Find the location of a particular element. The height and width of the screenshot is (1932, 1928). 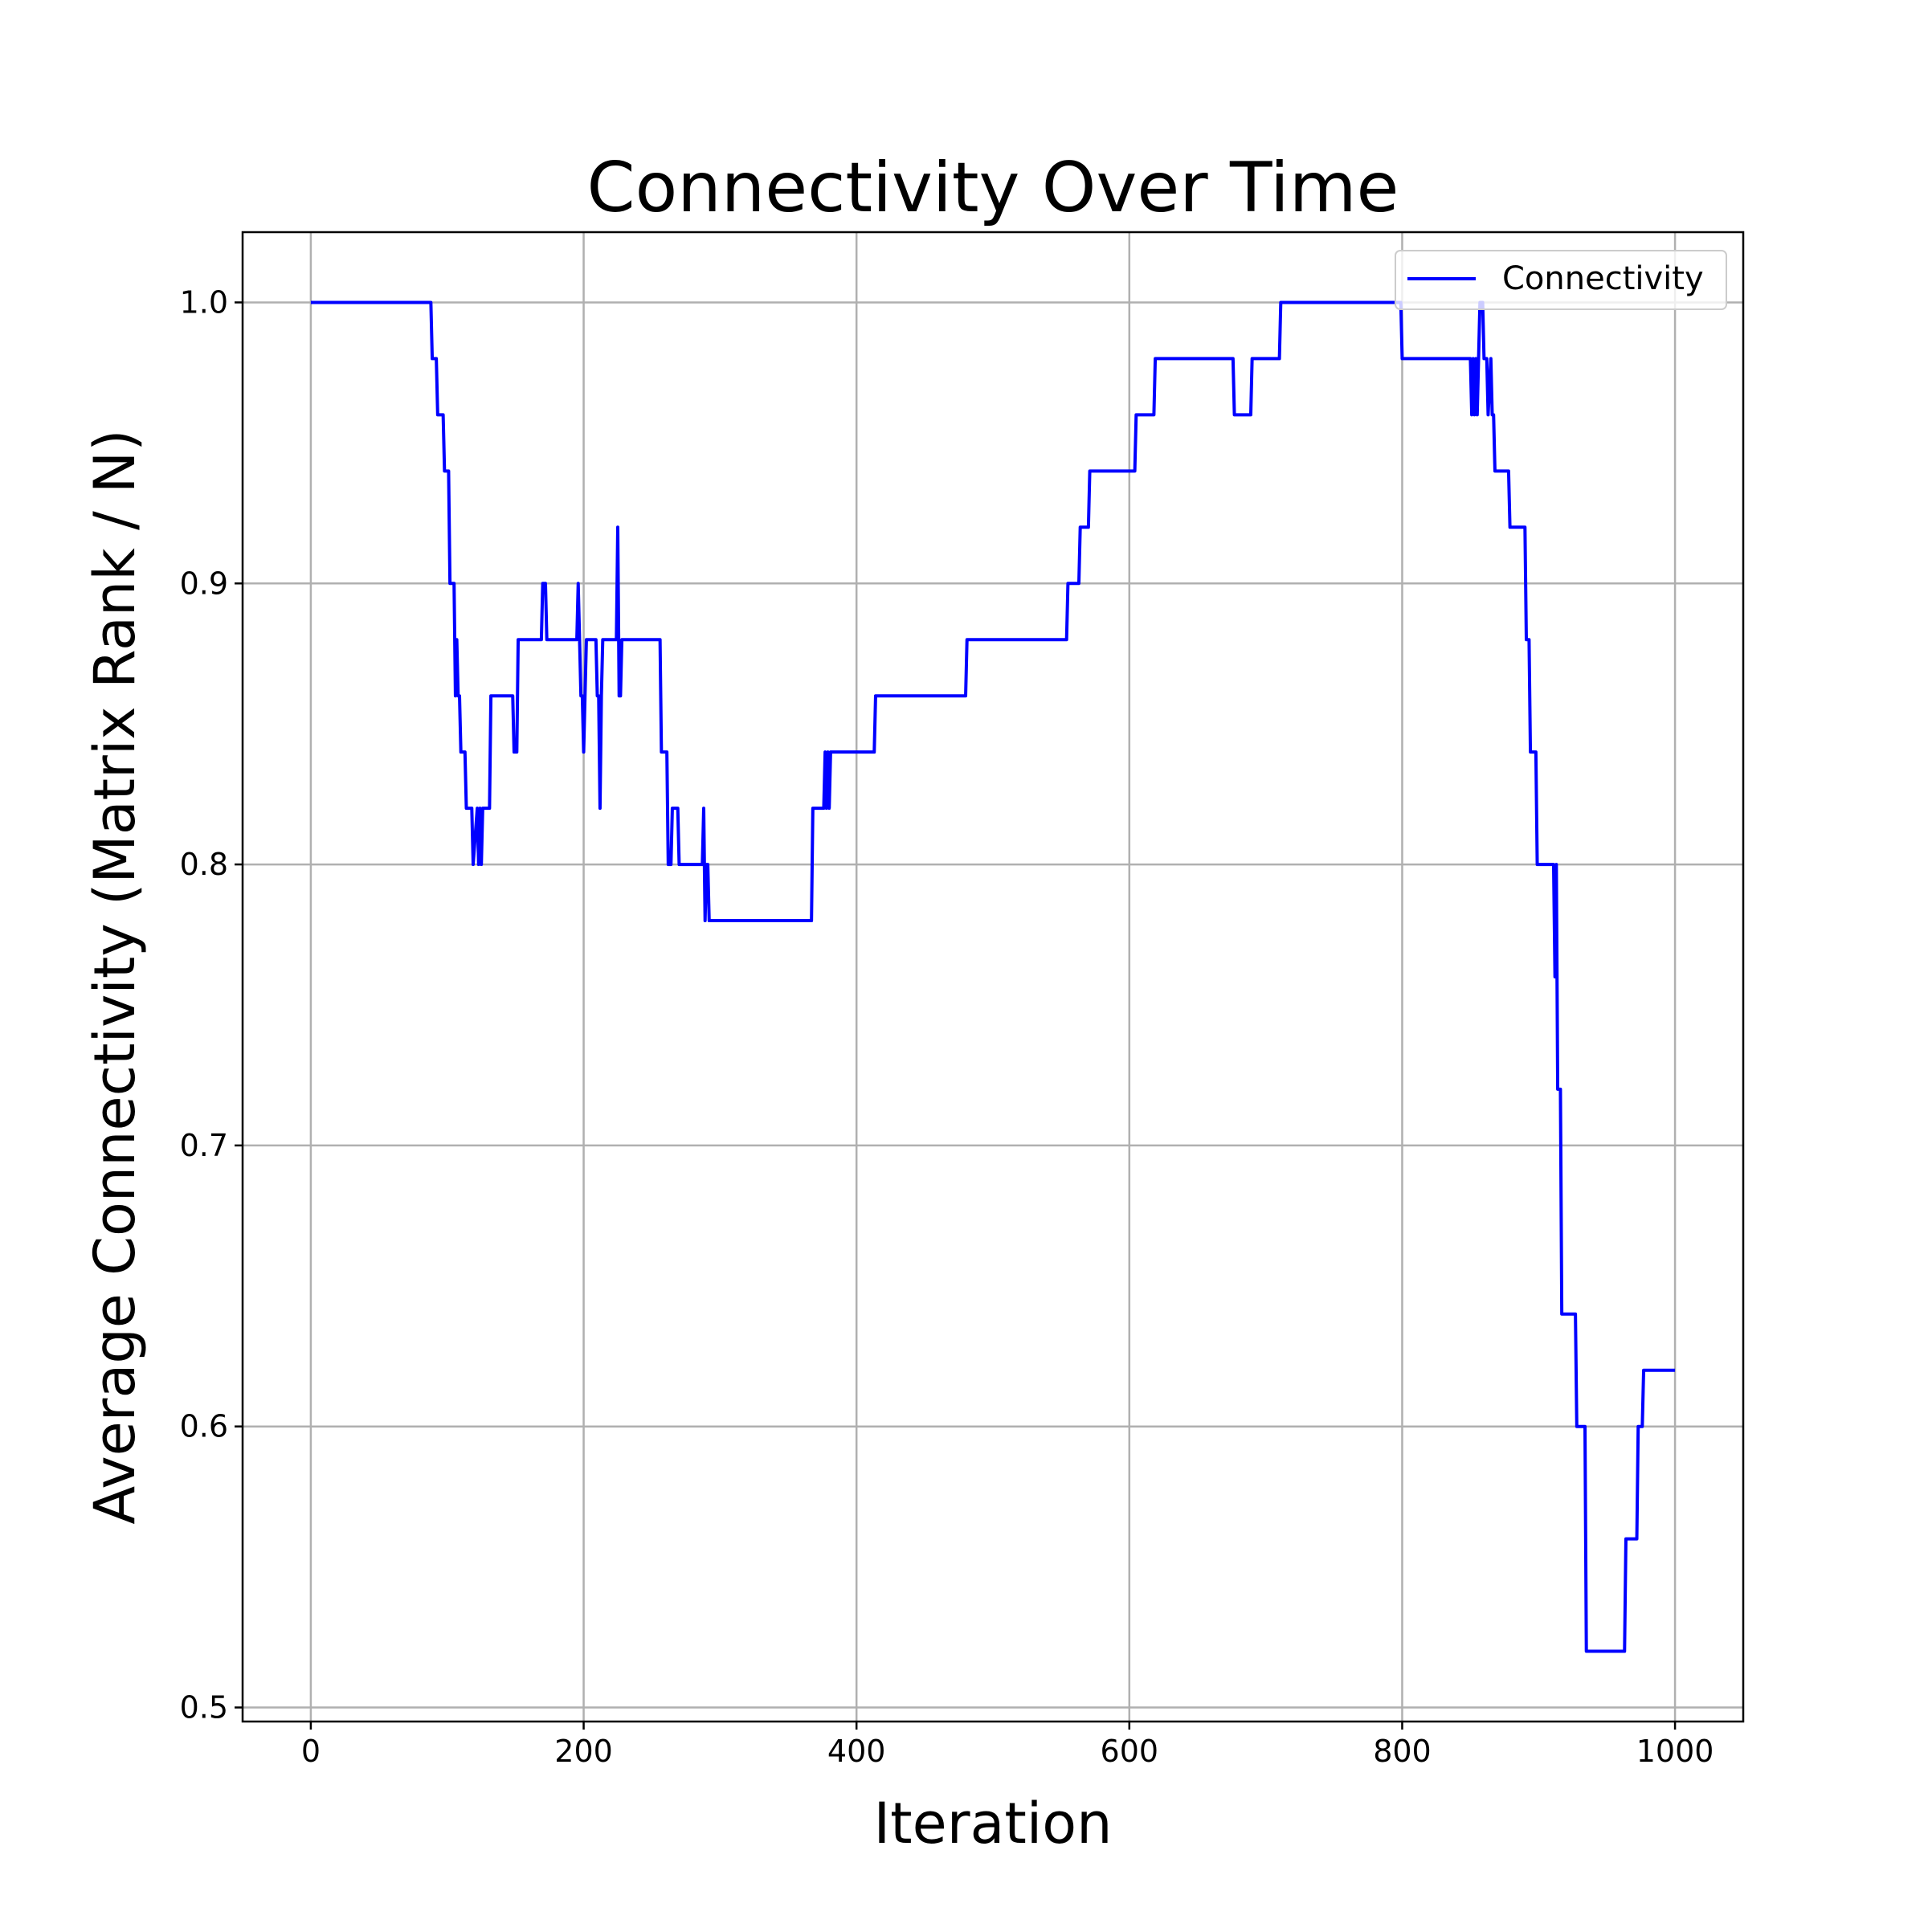

x-tick-label: 400 is located at coordinates (856, 1752).